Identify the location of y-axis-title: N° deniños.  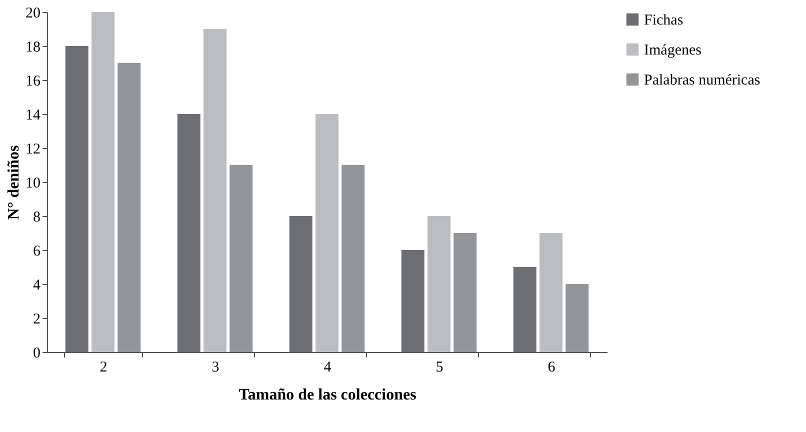
(14, 182).